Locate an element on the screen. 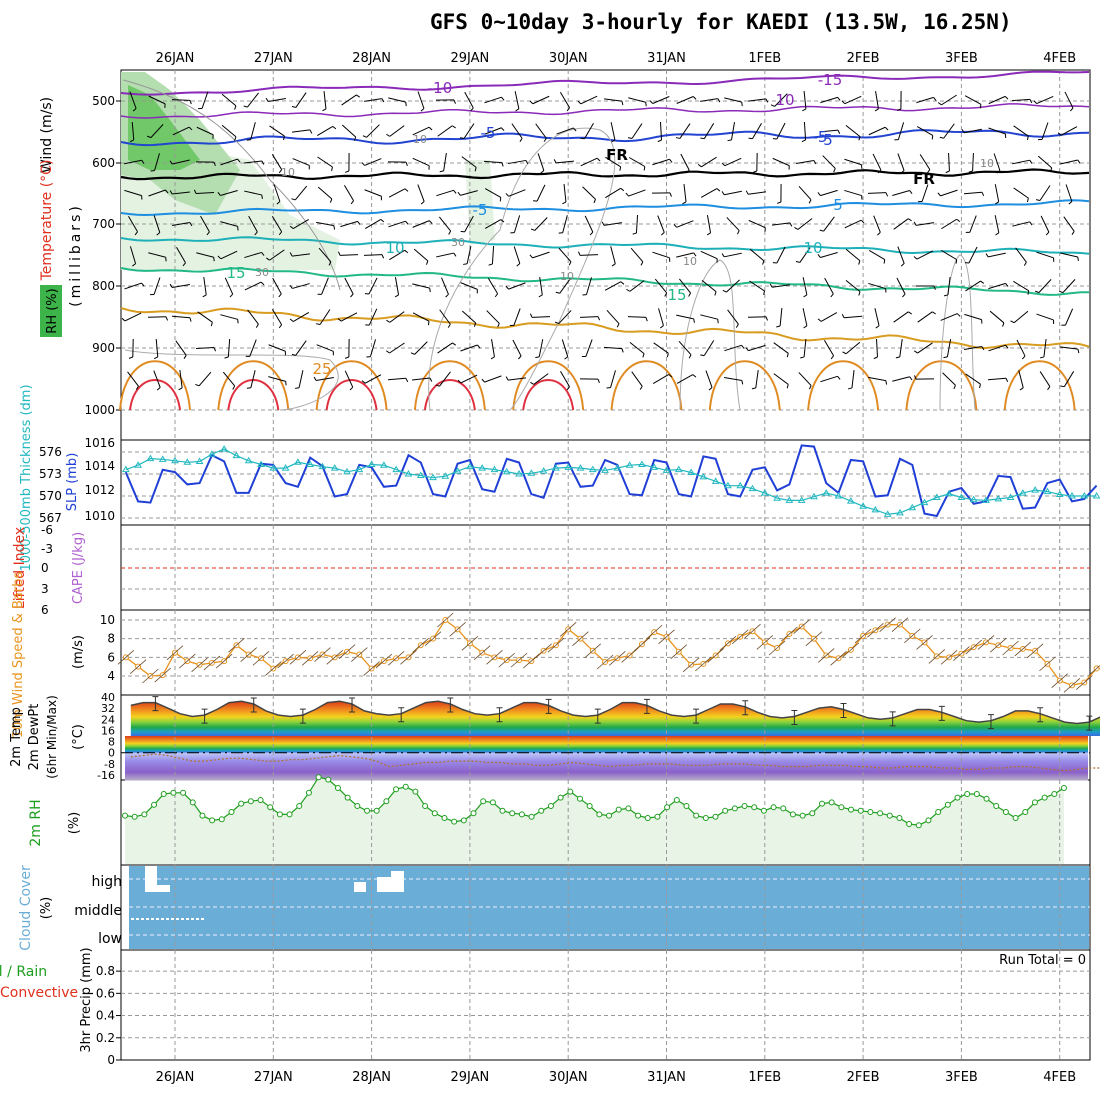 The height and width of the screenshot is (1100, 1100). ylabel-2m-temp: 2m Temp is located at coordinates (16, 737).